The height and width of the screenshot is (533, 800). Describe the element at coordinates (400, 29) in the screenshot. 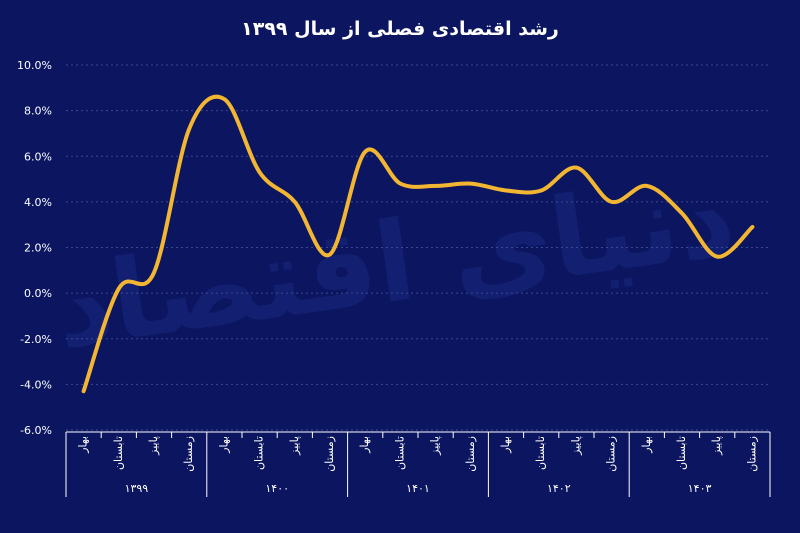

I see `chart-title: رشد اقتصادی فصلی از سال ۱۳۹۹` at that location.